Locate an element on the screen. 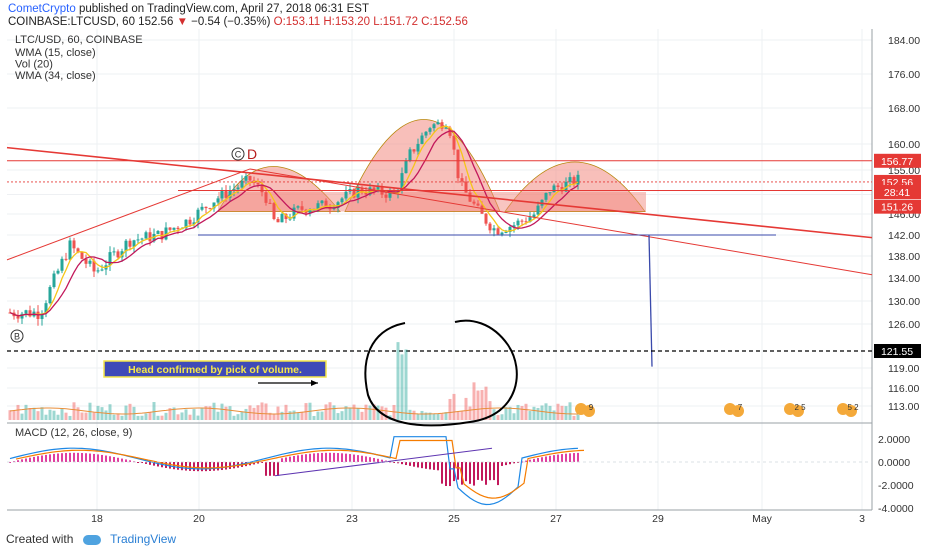 The image size is (932, 550). time-tick-label: 3 is located at coordinates (862, 519).